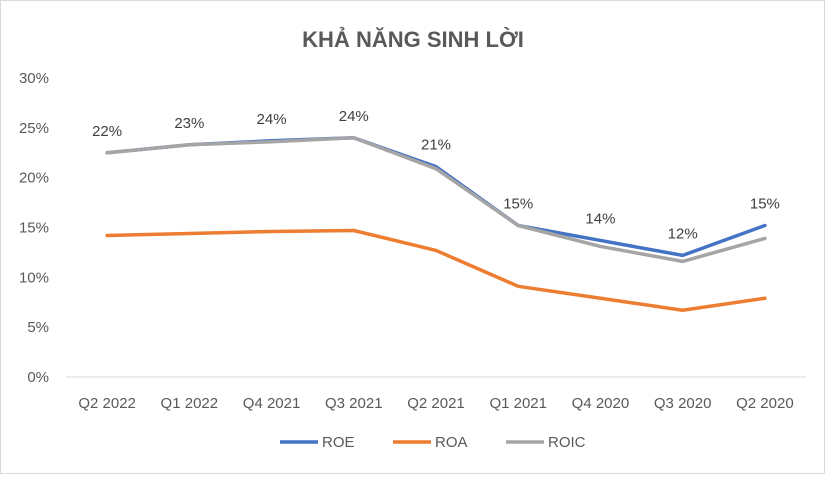  I want to click on x-tick-label: Q2 2021, so click(436, 403).